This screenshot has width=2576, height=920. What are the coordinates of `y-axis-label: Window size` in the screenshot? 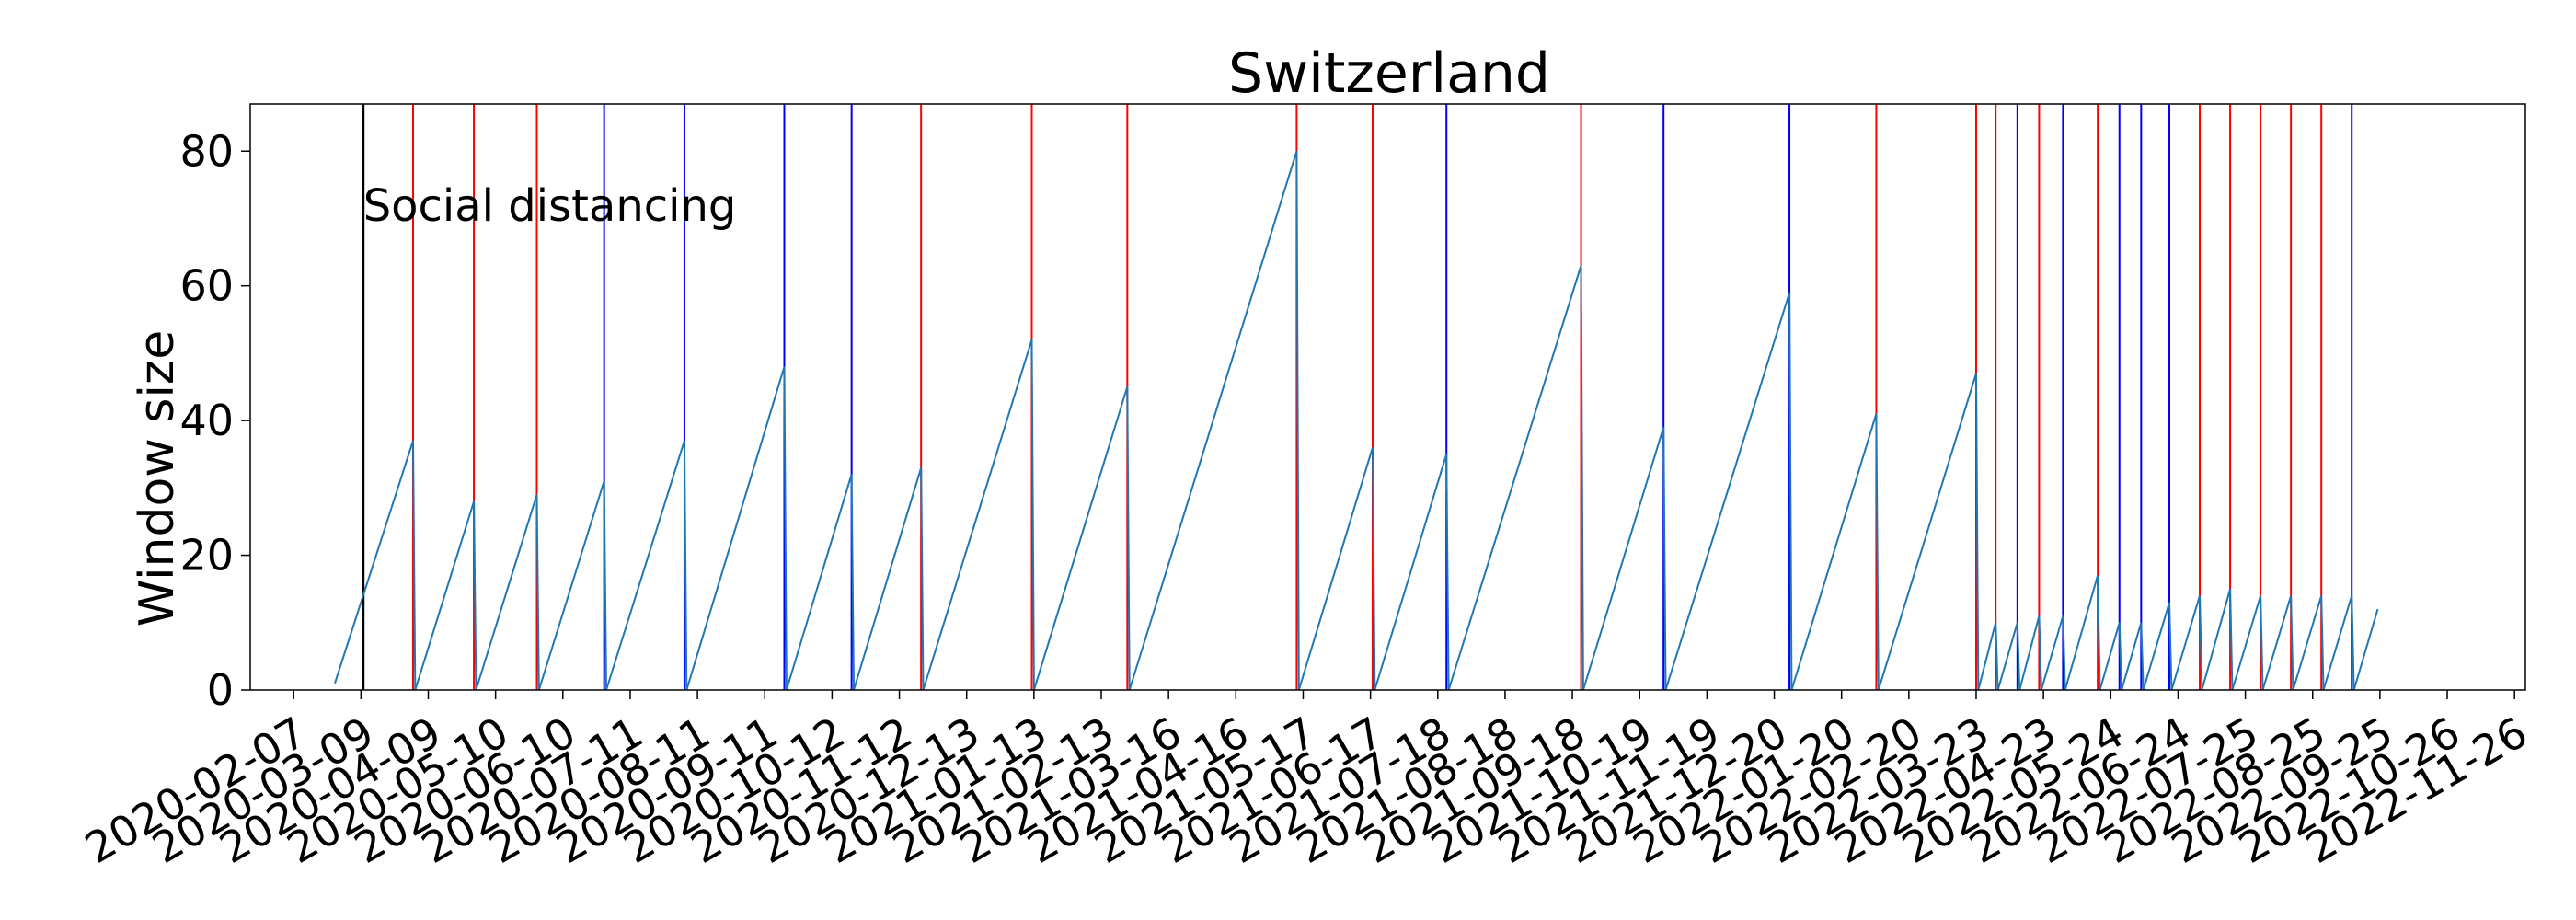 It's located at (157, 478).